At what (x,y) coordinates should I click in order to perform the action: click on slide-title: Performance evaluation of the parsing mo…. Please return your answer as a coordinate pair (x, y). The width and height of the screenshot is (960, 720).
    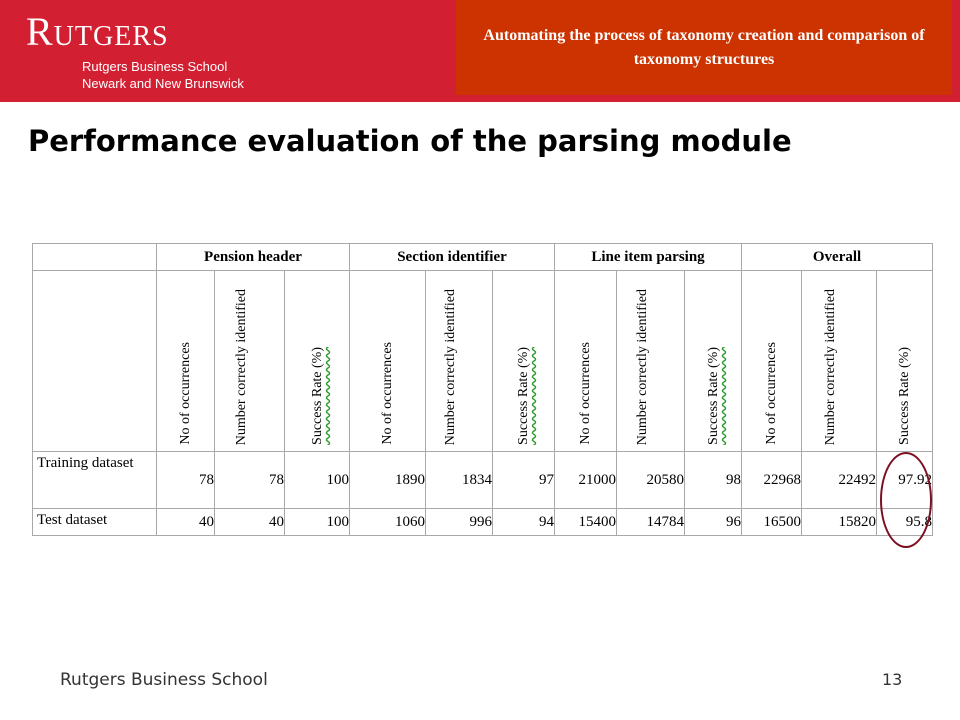
    Looking at the image, I should click on (410, 141).